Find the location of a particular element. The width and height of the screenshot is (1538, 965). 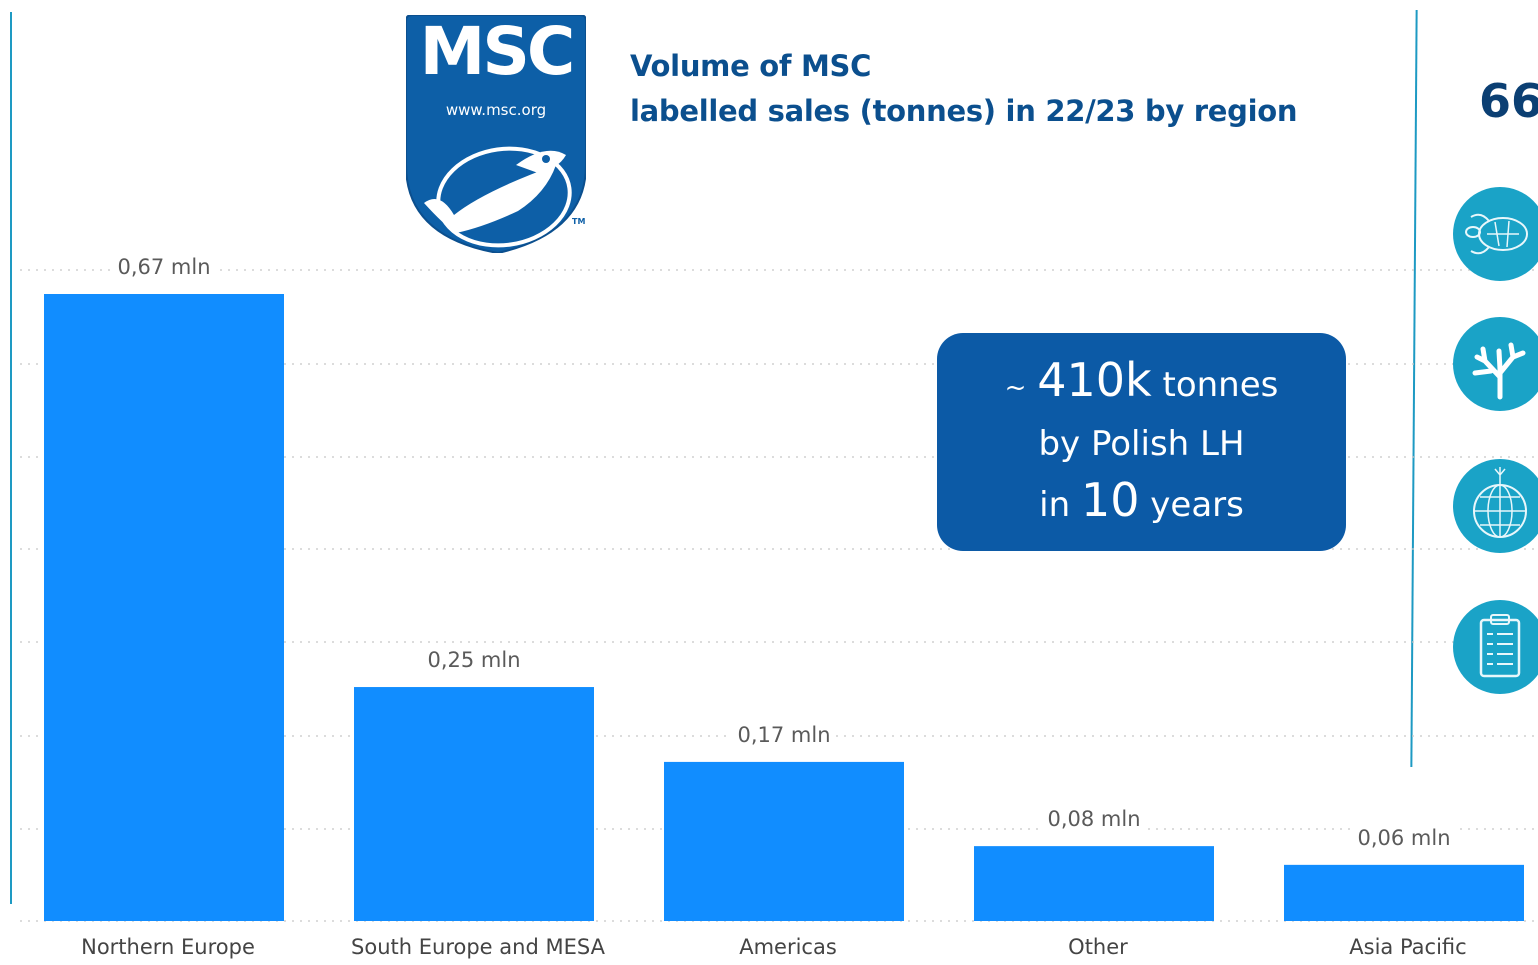

bar-value-label: 0,06 mln is located at coordinates (1403, 838).